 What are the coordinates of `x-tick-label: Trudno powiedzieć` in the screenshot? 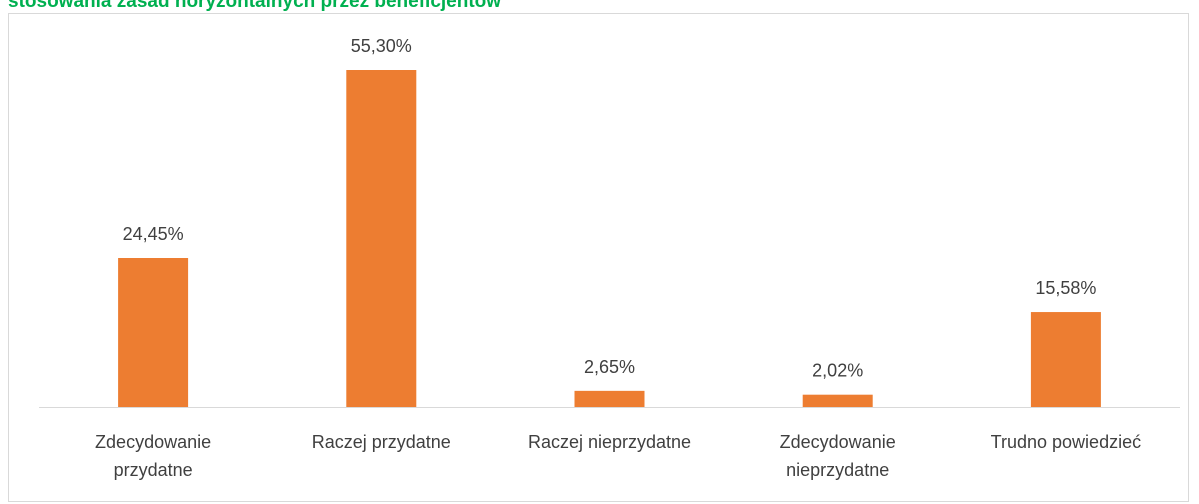 It's located at (1066, 442).